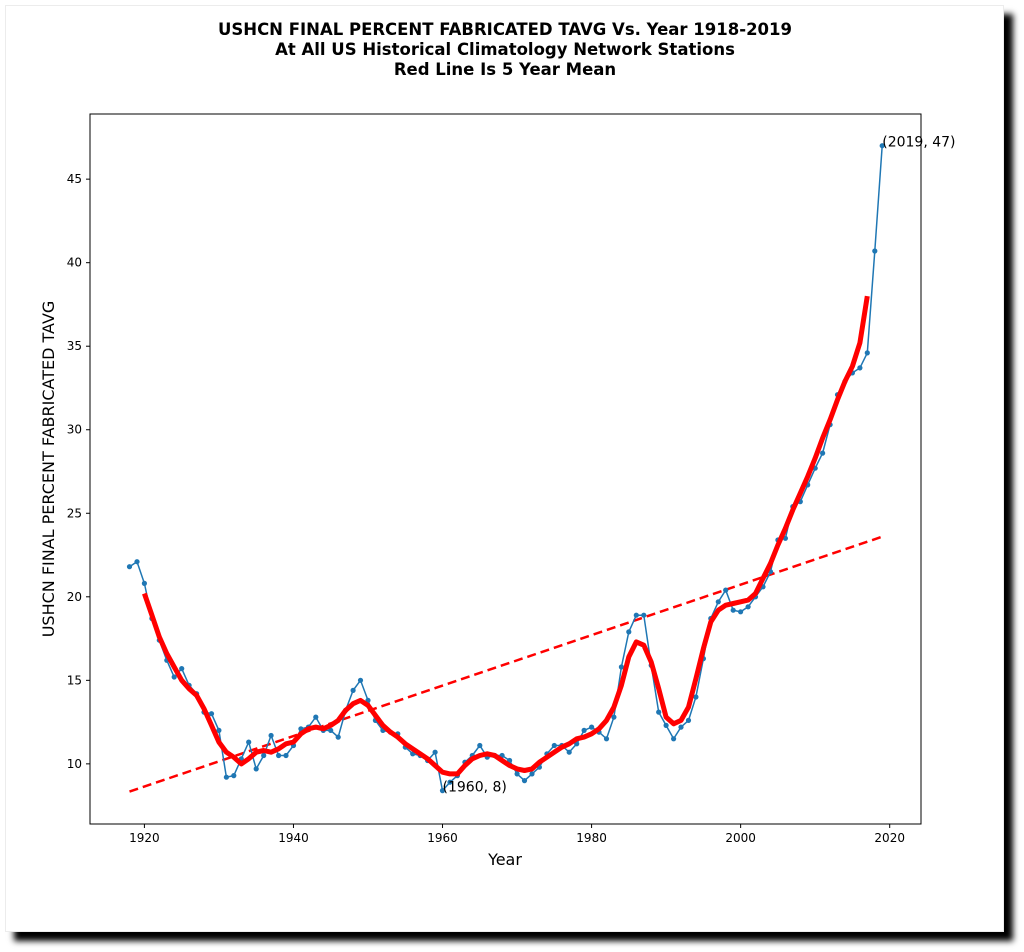 This screenshot has height=952, width=1024. I want to click on y-axis-label: USHCN FINAL PERCENT FABRICATED TAVG, so click(48, 469).